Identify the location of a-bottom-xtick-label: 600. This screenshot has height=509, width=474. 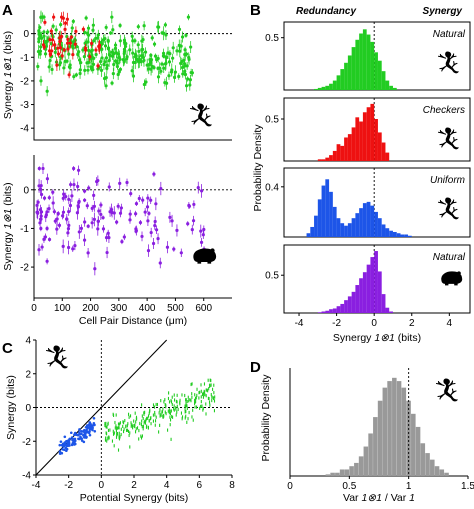
(203, 308).